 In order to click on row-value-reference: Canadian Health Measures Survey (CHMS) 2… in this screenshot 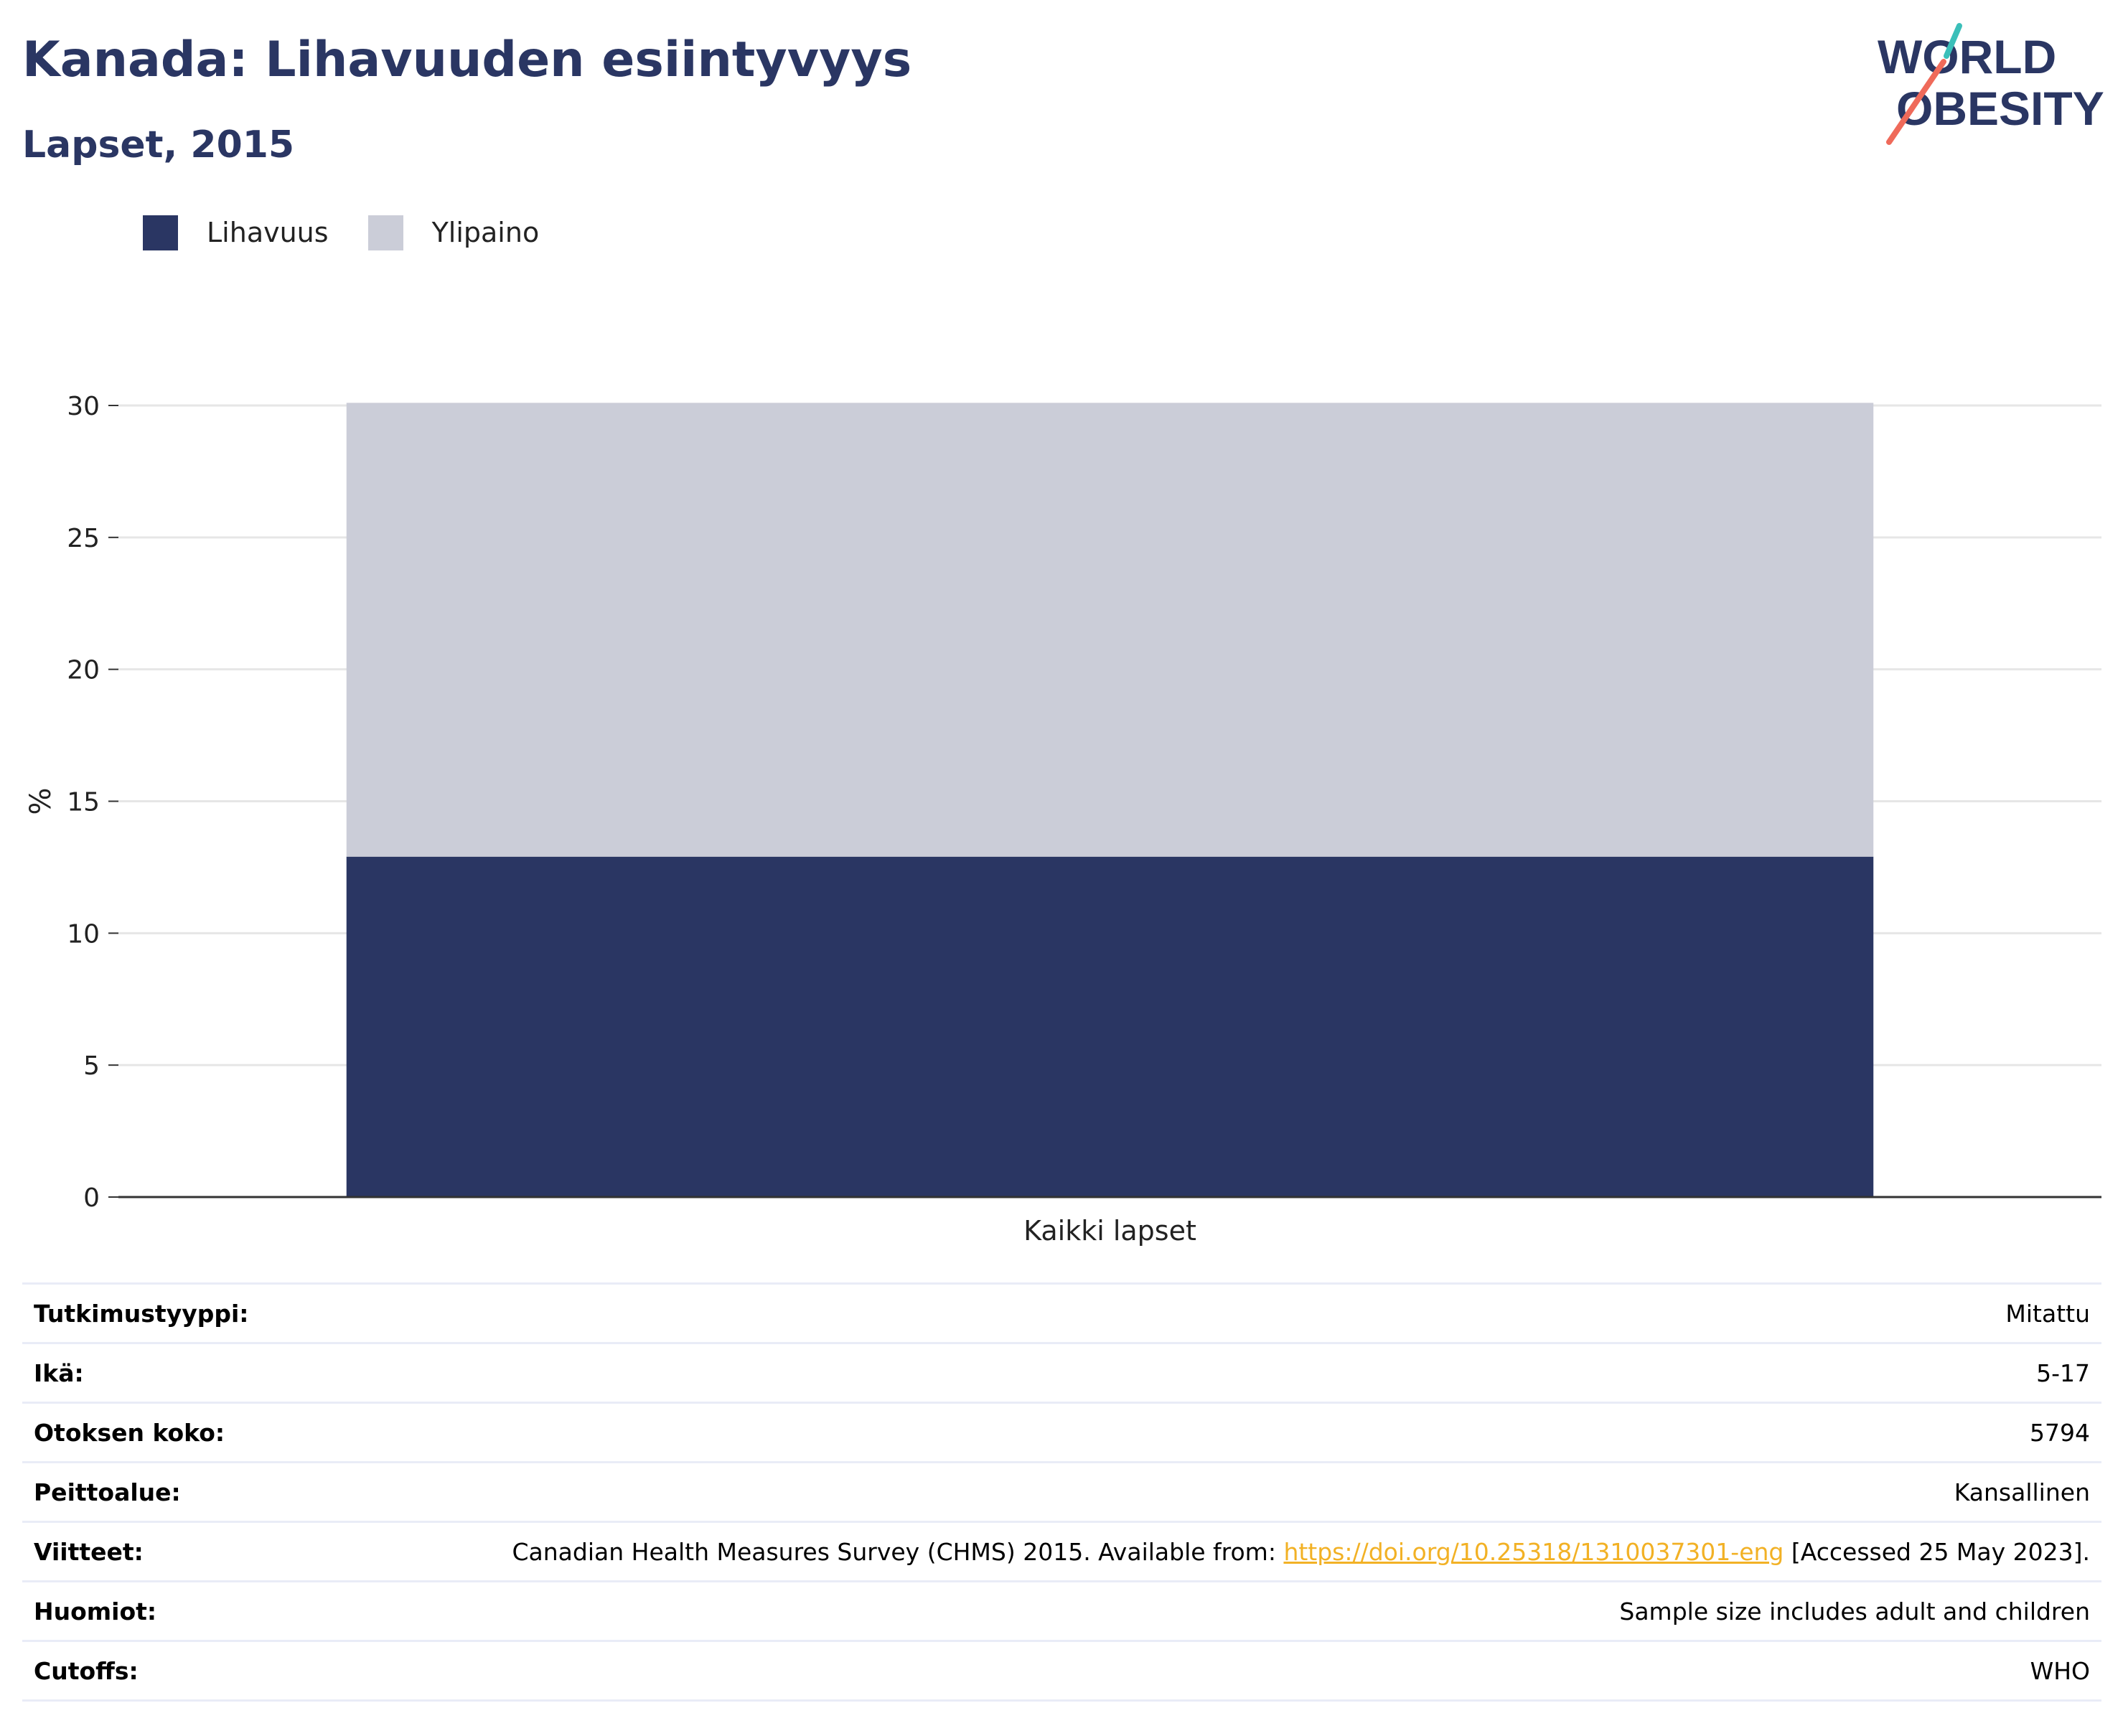, I will do `click(1196, 1552)`.